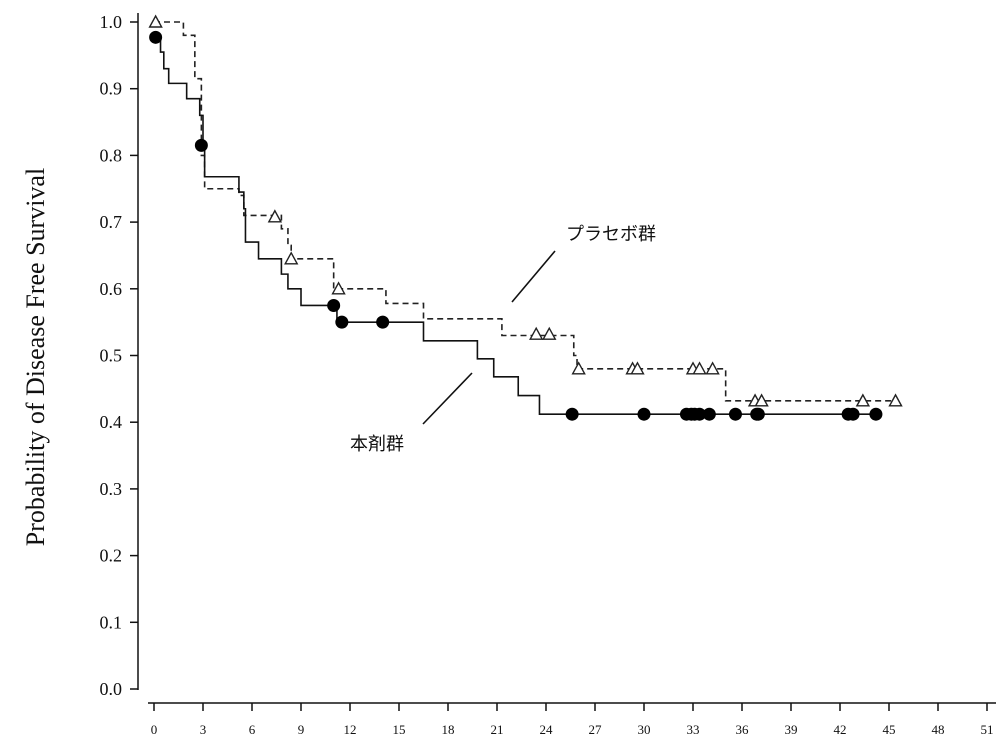  I want to click on y-tick-label: 0.7, so click(111, 222).